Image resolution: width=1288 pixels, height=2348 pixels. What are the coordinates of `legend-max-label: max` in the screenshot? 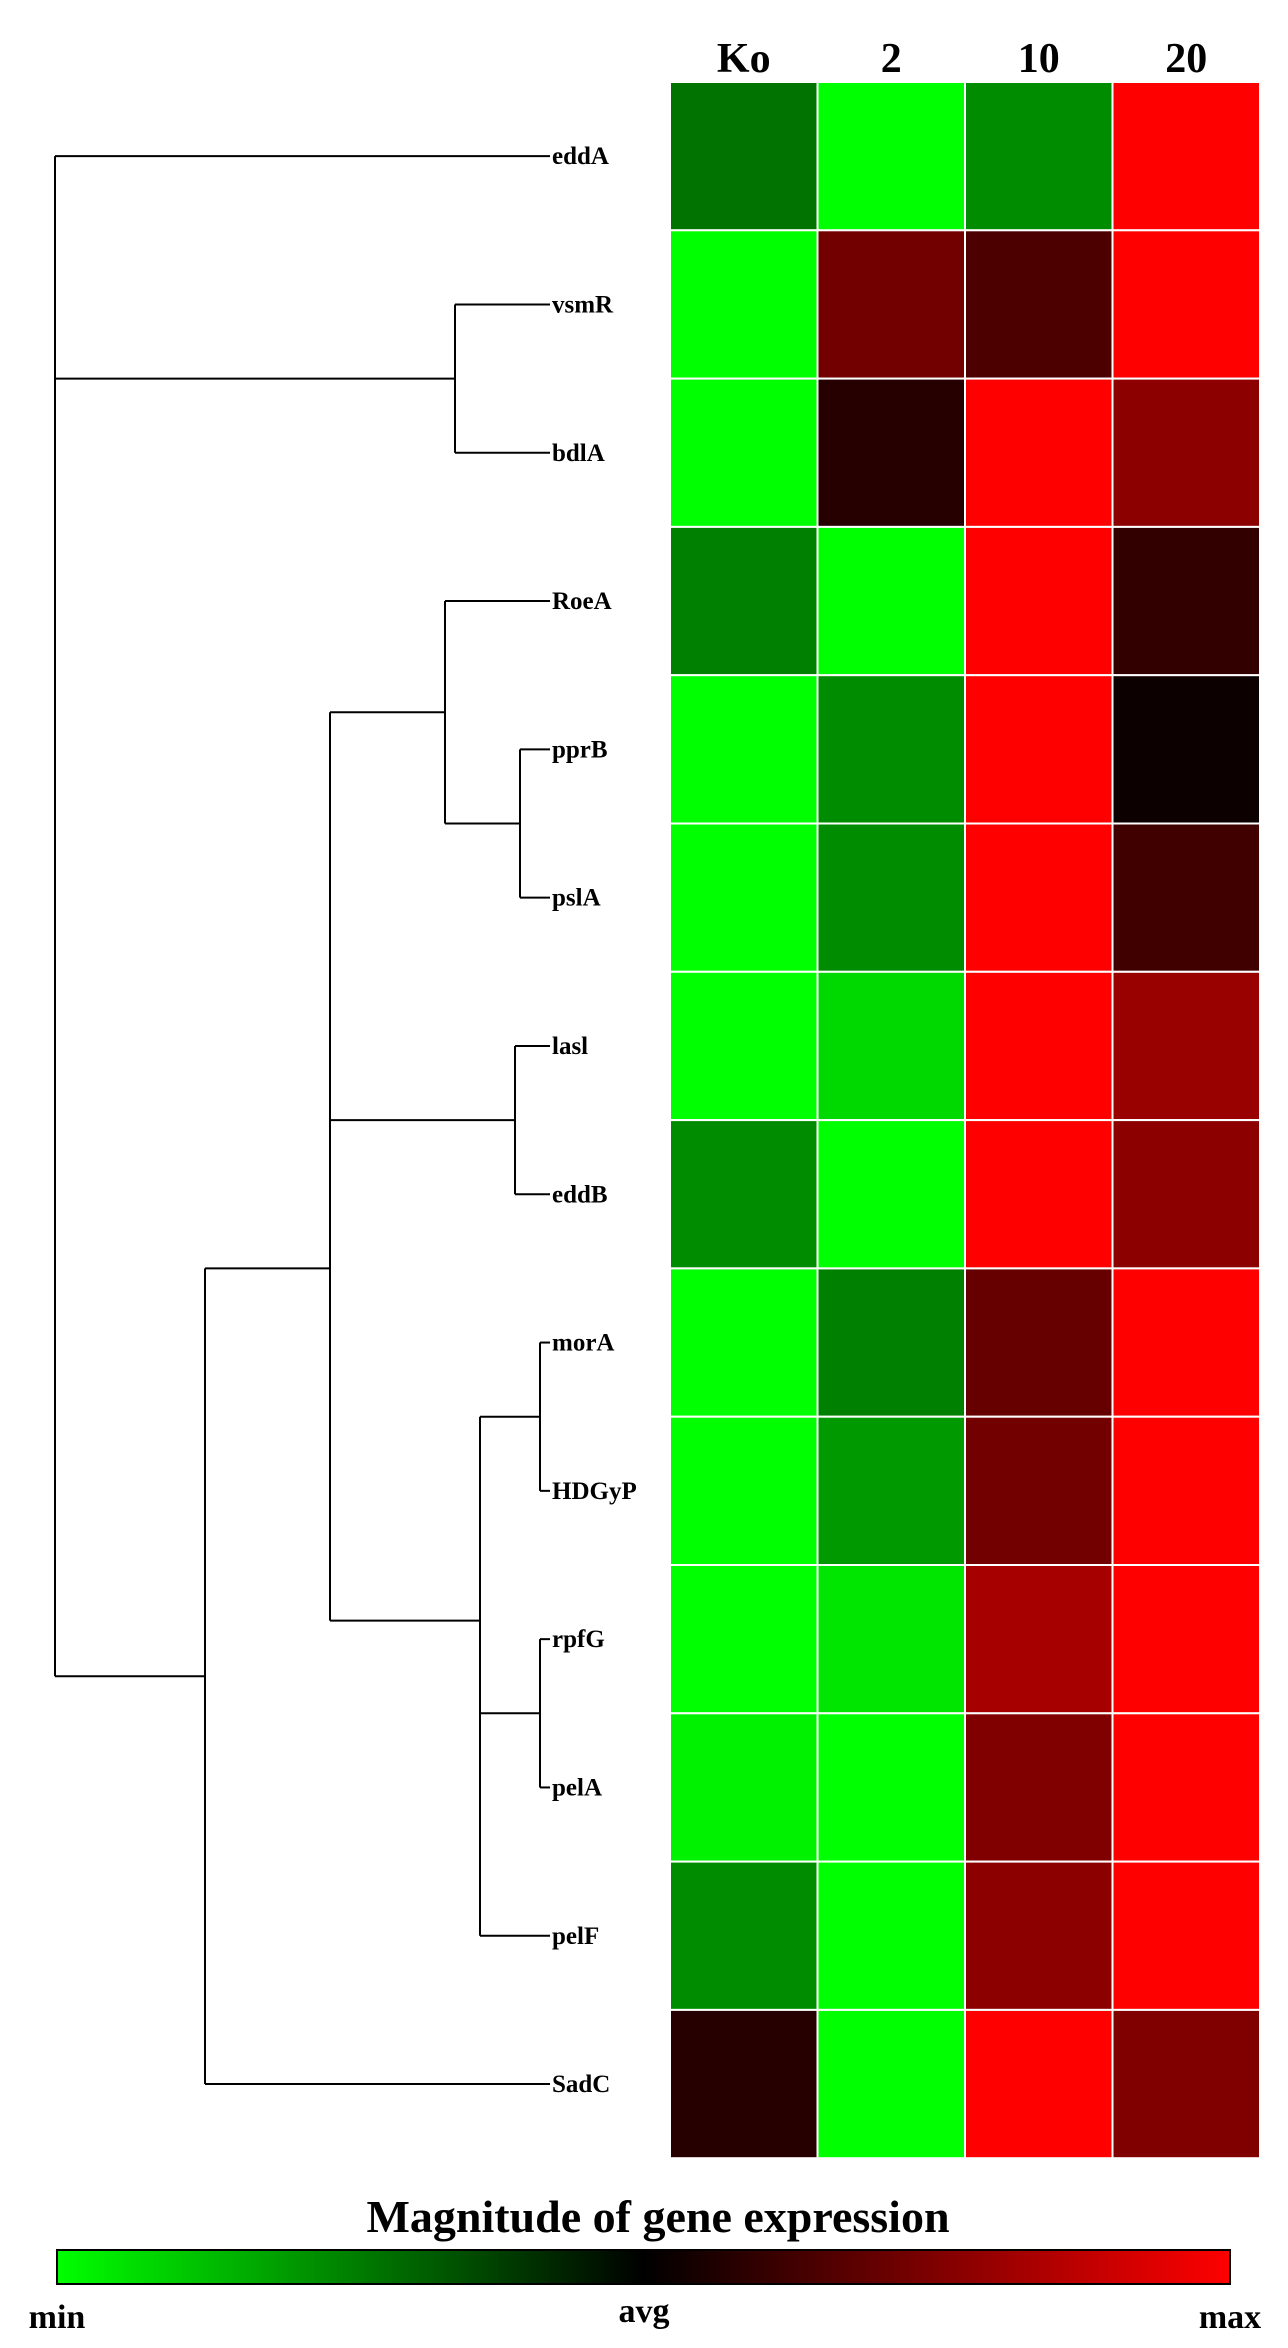 It's located at (1230, 2317).